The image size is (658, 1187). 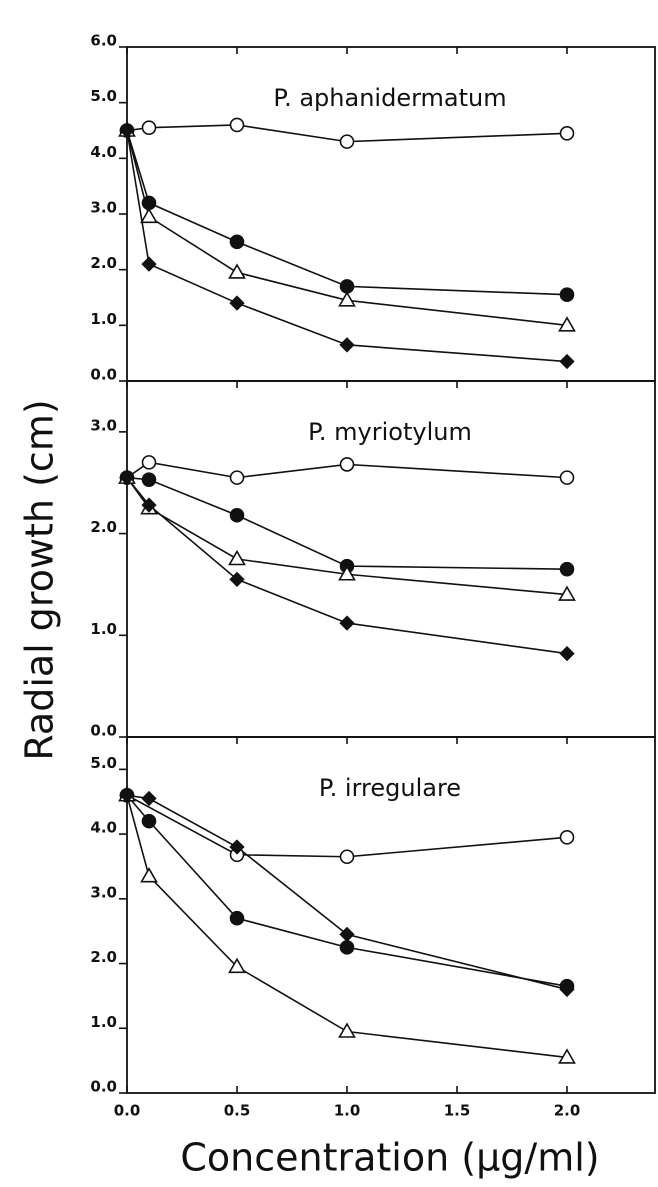 I want to click on x-axis-label: Concentration (μg/ml), so click(x=389, y=1158).